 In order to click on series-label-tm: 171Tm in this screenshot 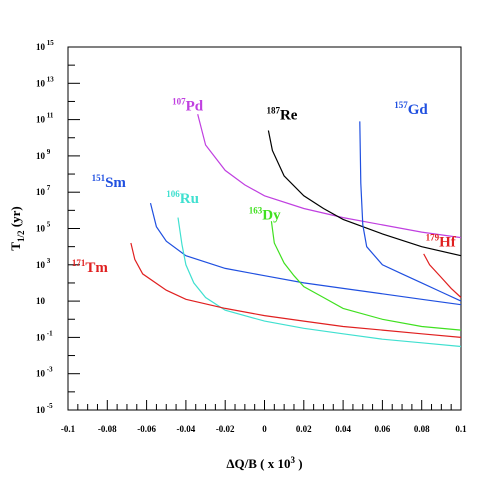, I will do `click(90, 267)`.